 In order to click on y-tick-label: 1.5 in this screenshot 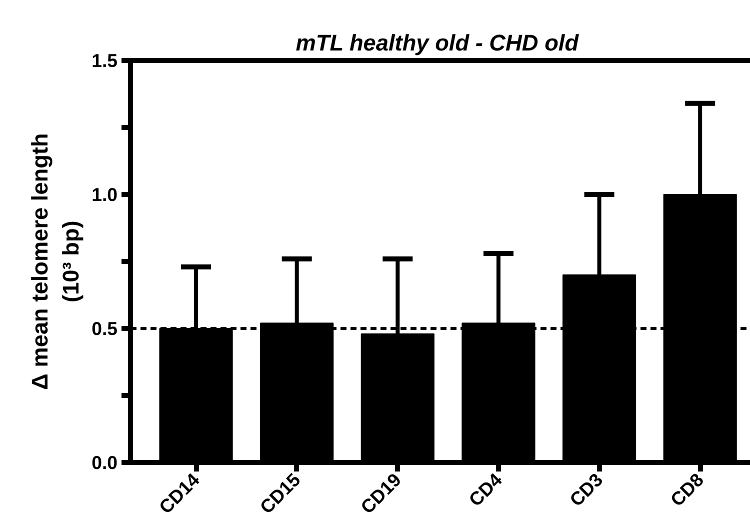, I will do `click(105, 60)`.